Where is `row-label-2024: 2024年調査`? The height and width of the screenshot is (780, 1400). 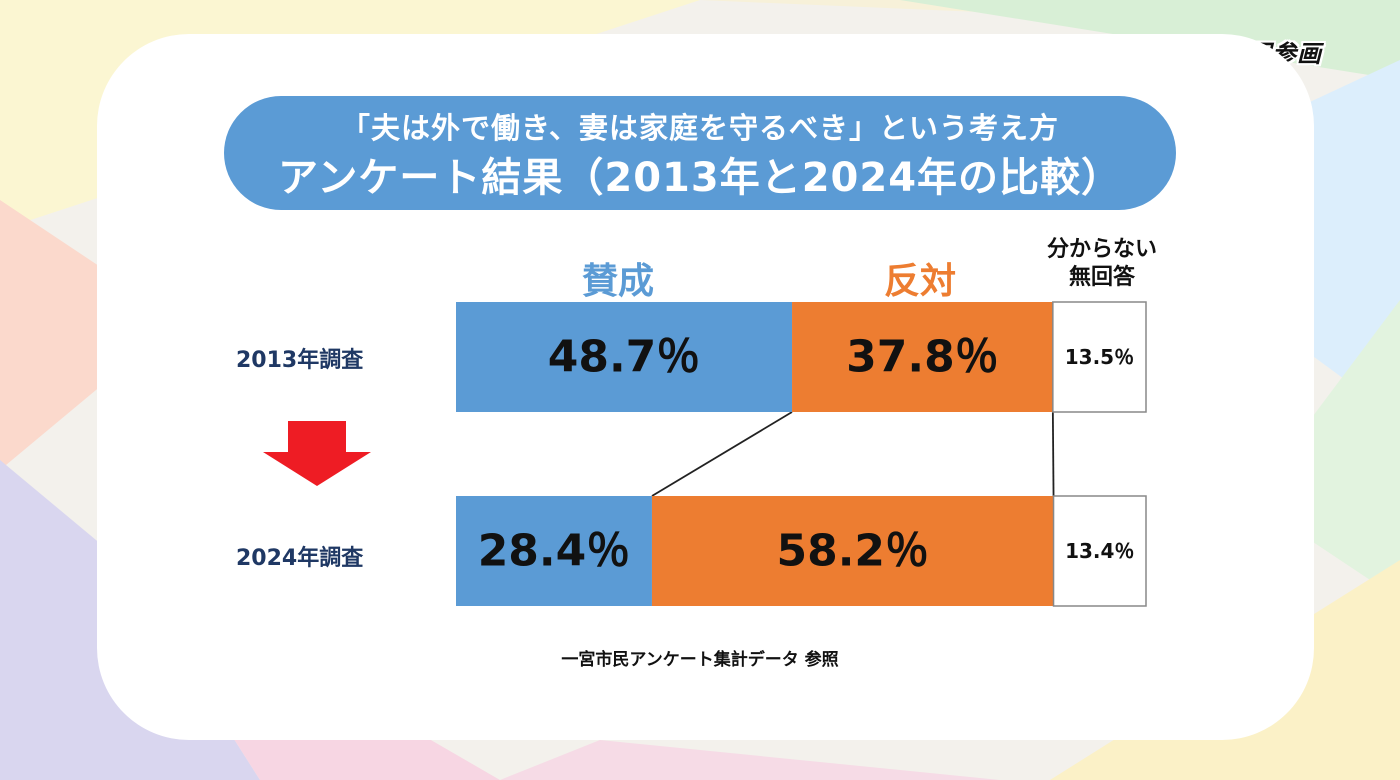 row-label-2024: 2024年調査 is located at coordinates (300, 558).